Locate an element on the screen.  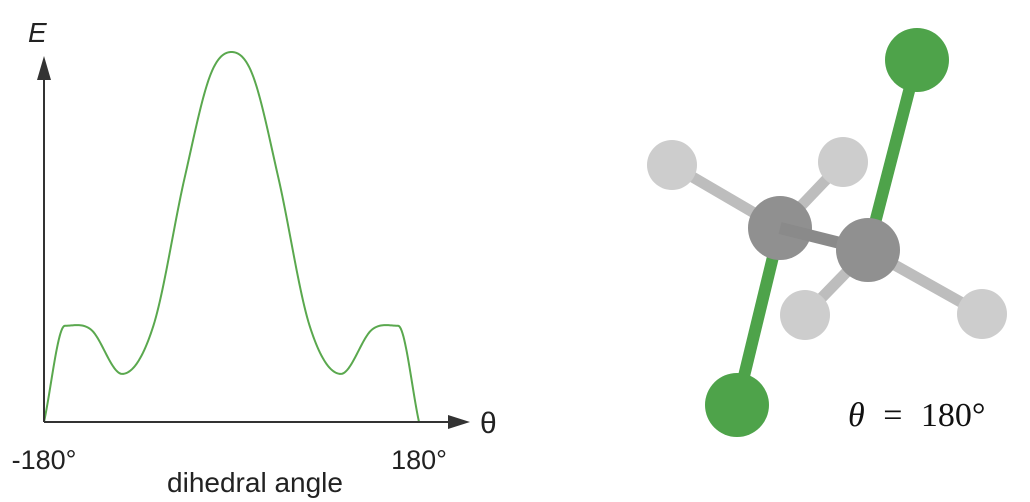
dihedral-angle-label: θ = 180° is located at coordinates (917, 415).